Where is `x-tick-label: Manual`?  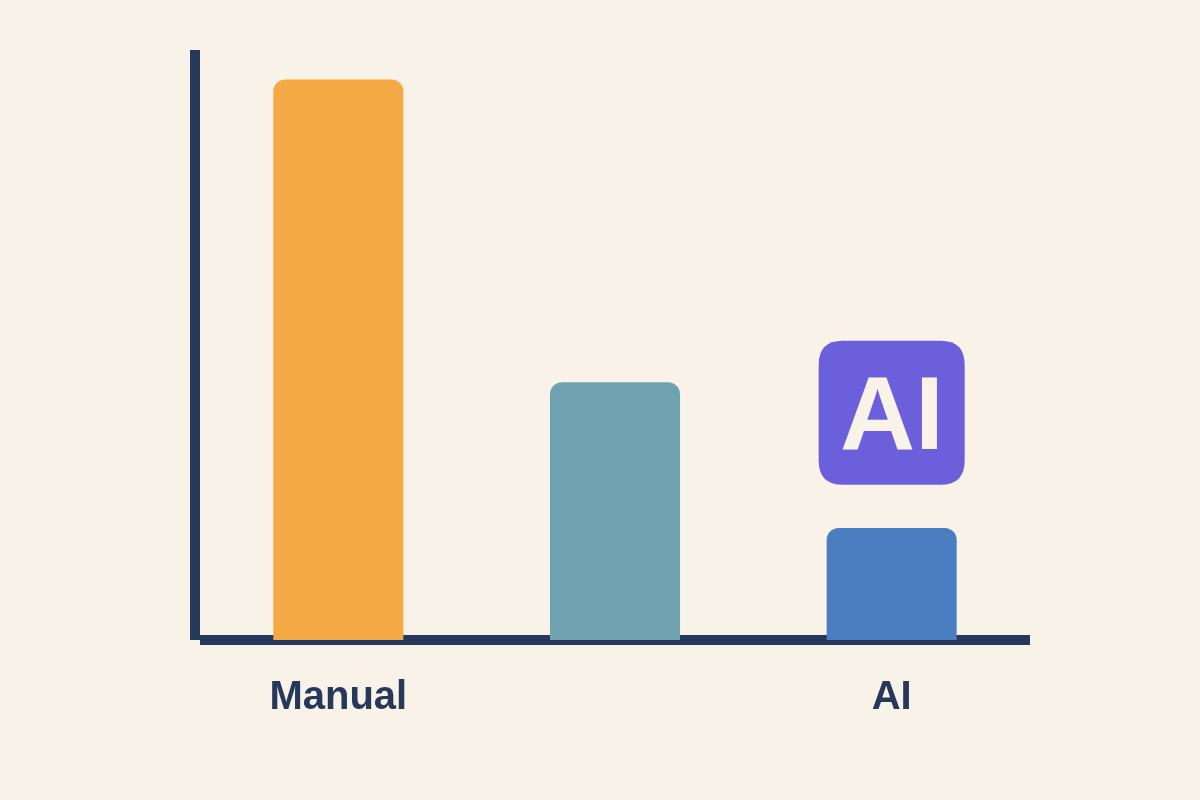
x-tick-label: Manual is located at coordinates (338, 695).